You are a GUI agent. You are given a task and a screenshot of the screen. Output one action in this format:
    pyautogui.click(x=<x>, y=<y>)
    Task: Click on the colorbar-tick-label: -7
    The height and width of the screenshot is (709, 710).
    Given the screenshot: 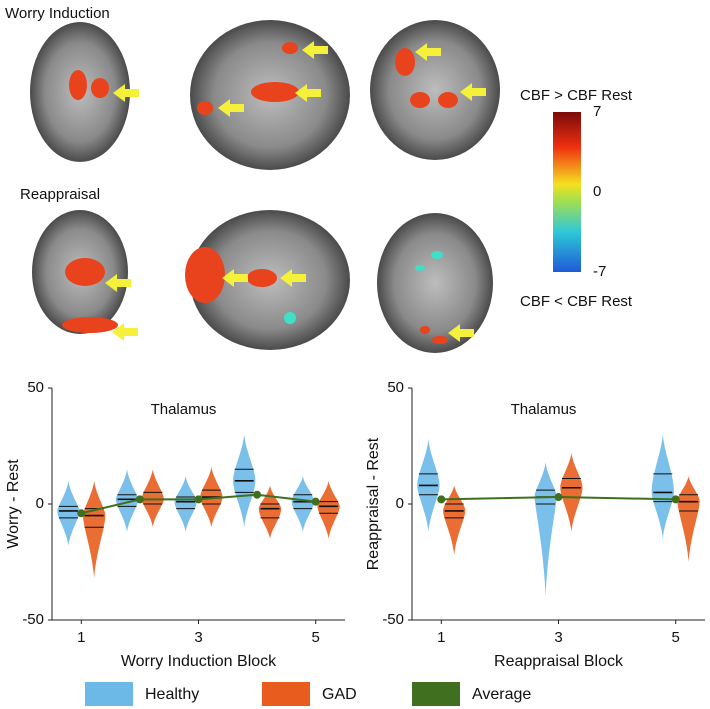 What is the action you would take?
    pyautogui.click(x=599, y=271)
    